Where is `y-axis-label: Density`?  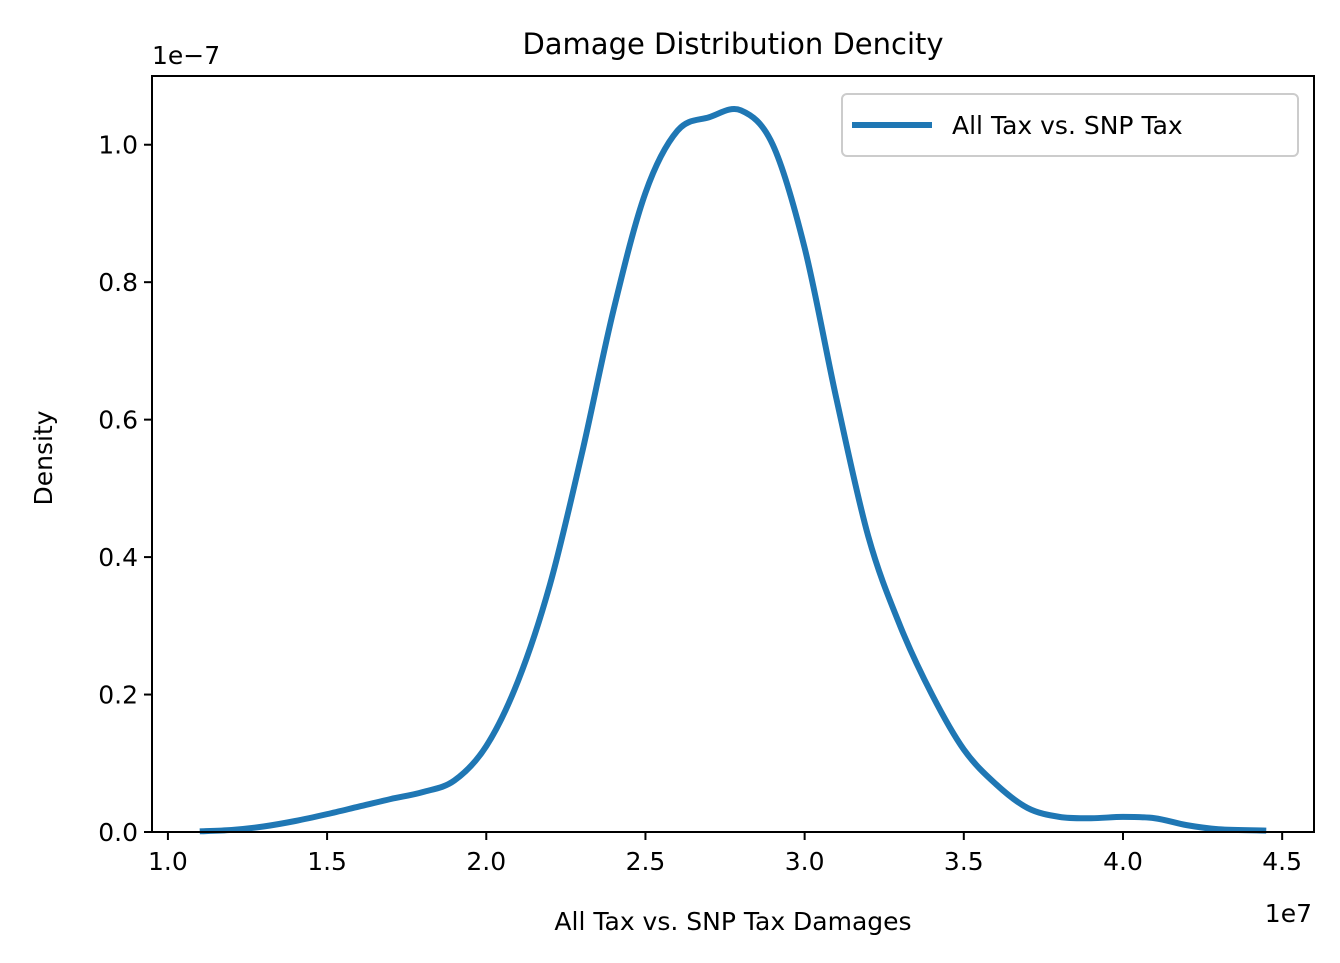
y-axis-label: Density is located at coordinates (43, 457).